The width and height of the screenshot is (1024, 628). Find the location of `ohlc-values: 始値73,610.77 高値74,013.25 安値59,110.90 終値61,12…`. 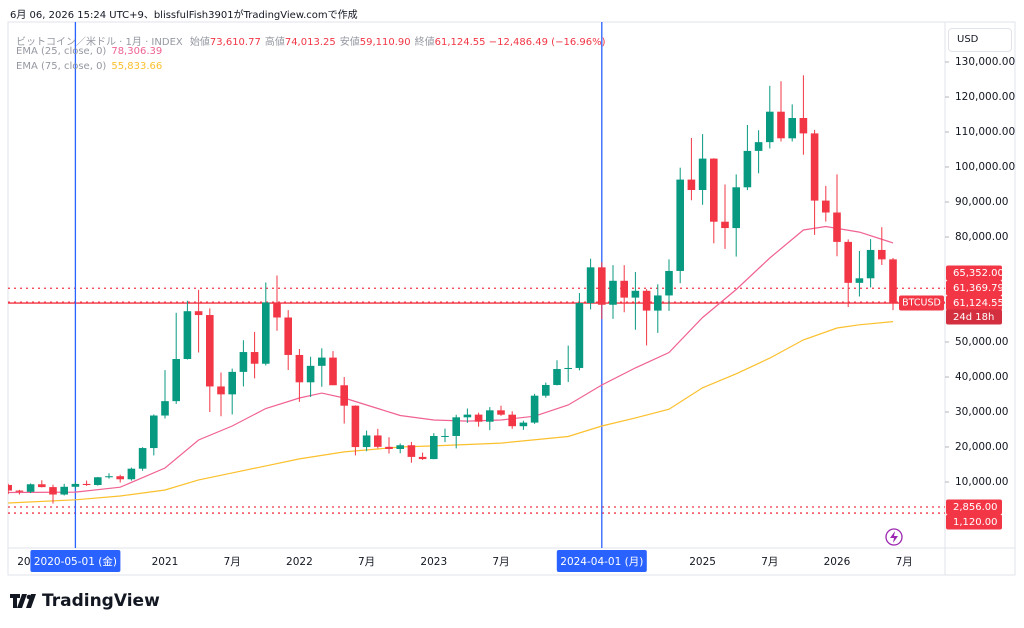

ohlc-values: 始値73,610.77 高値74,013.25 安値59,110.90 終値61,12… is located at coordinates (336, 42).